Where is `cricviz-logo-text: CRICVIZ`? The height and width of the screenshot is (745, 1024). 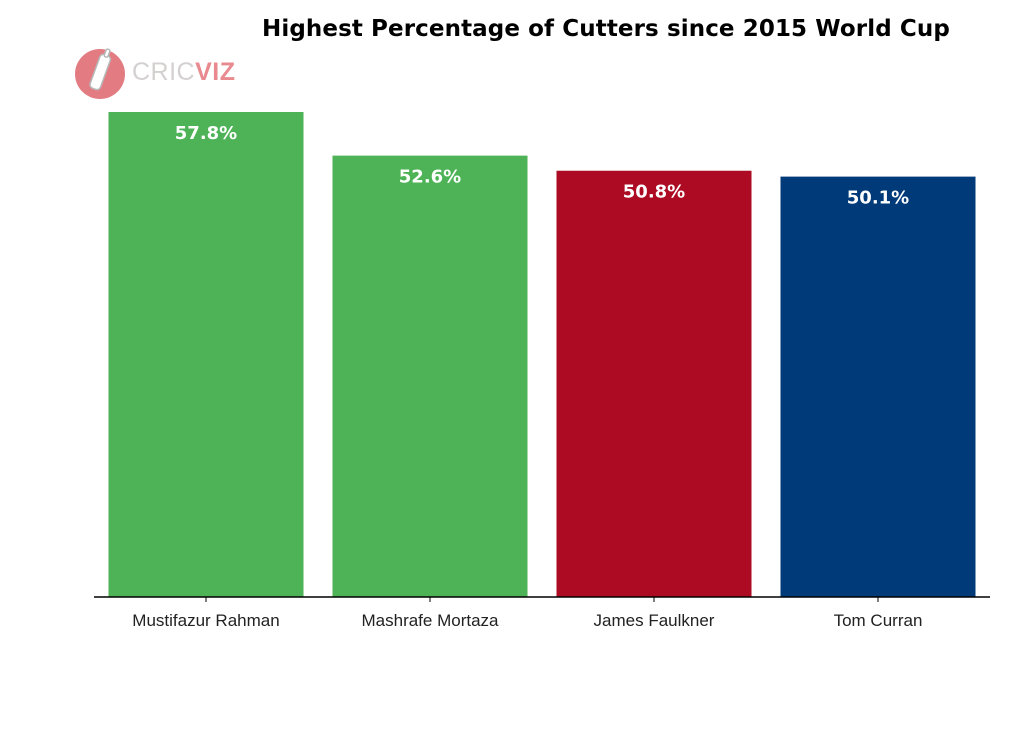
cricviz-logo-text: CRICVIZ is located at coordinates (184, 72).